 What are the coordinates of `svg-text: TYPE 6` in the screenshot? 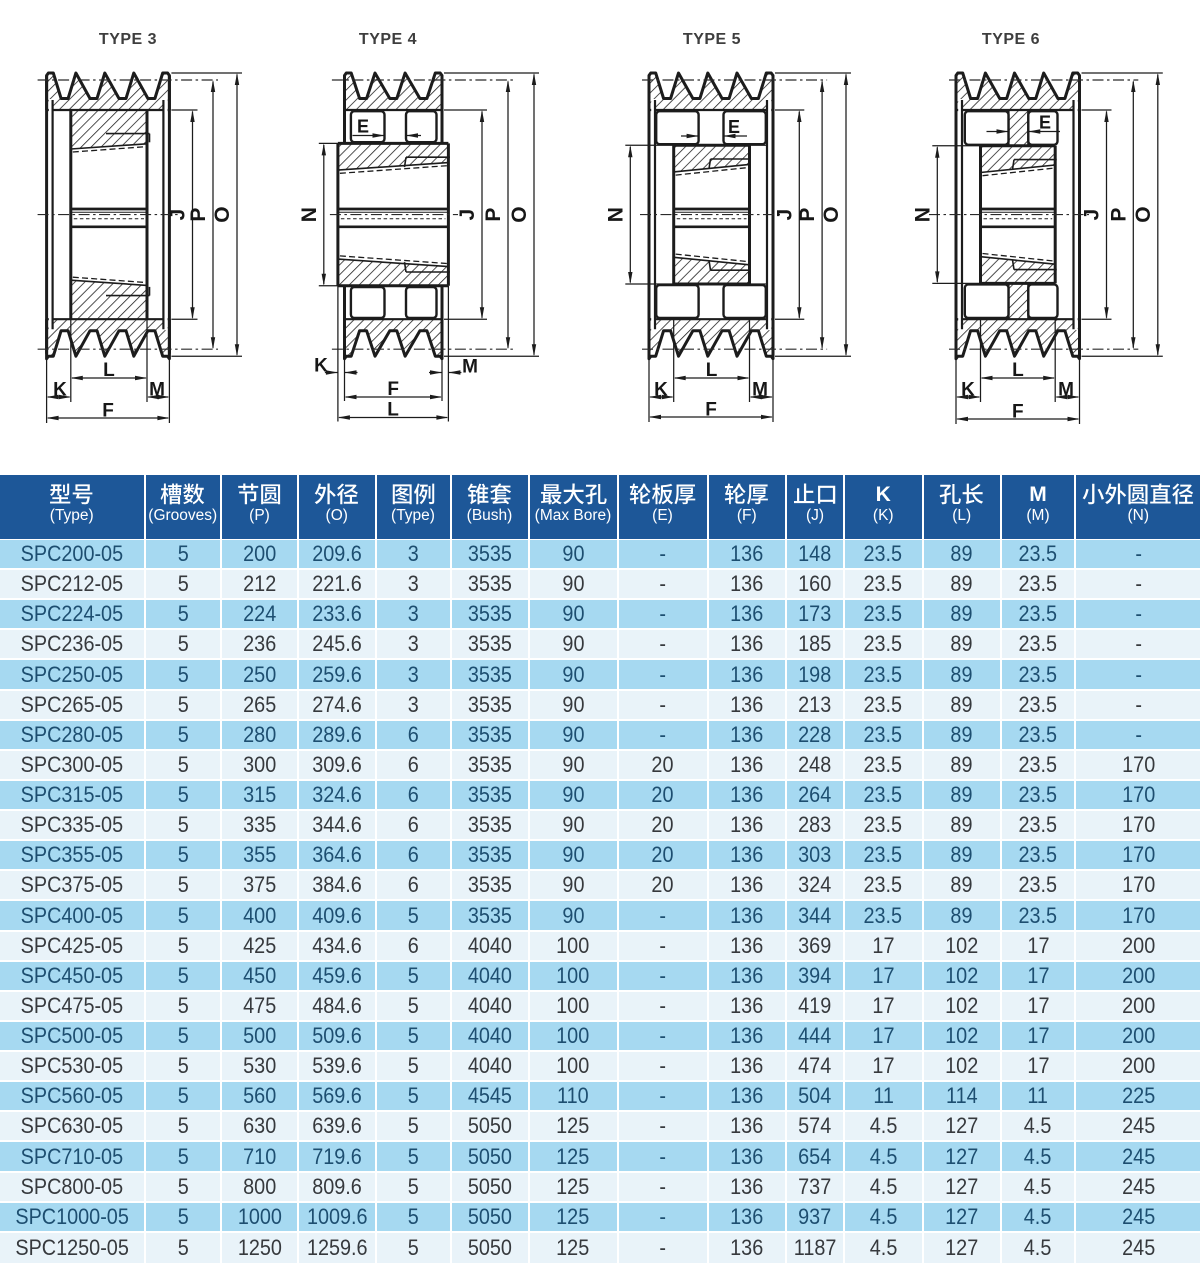 It's located at (1011, 39).